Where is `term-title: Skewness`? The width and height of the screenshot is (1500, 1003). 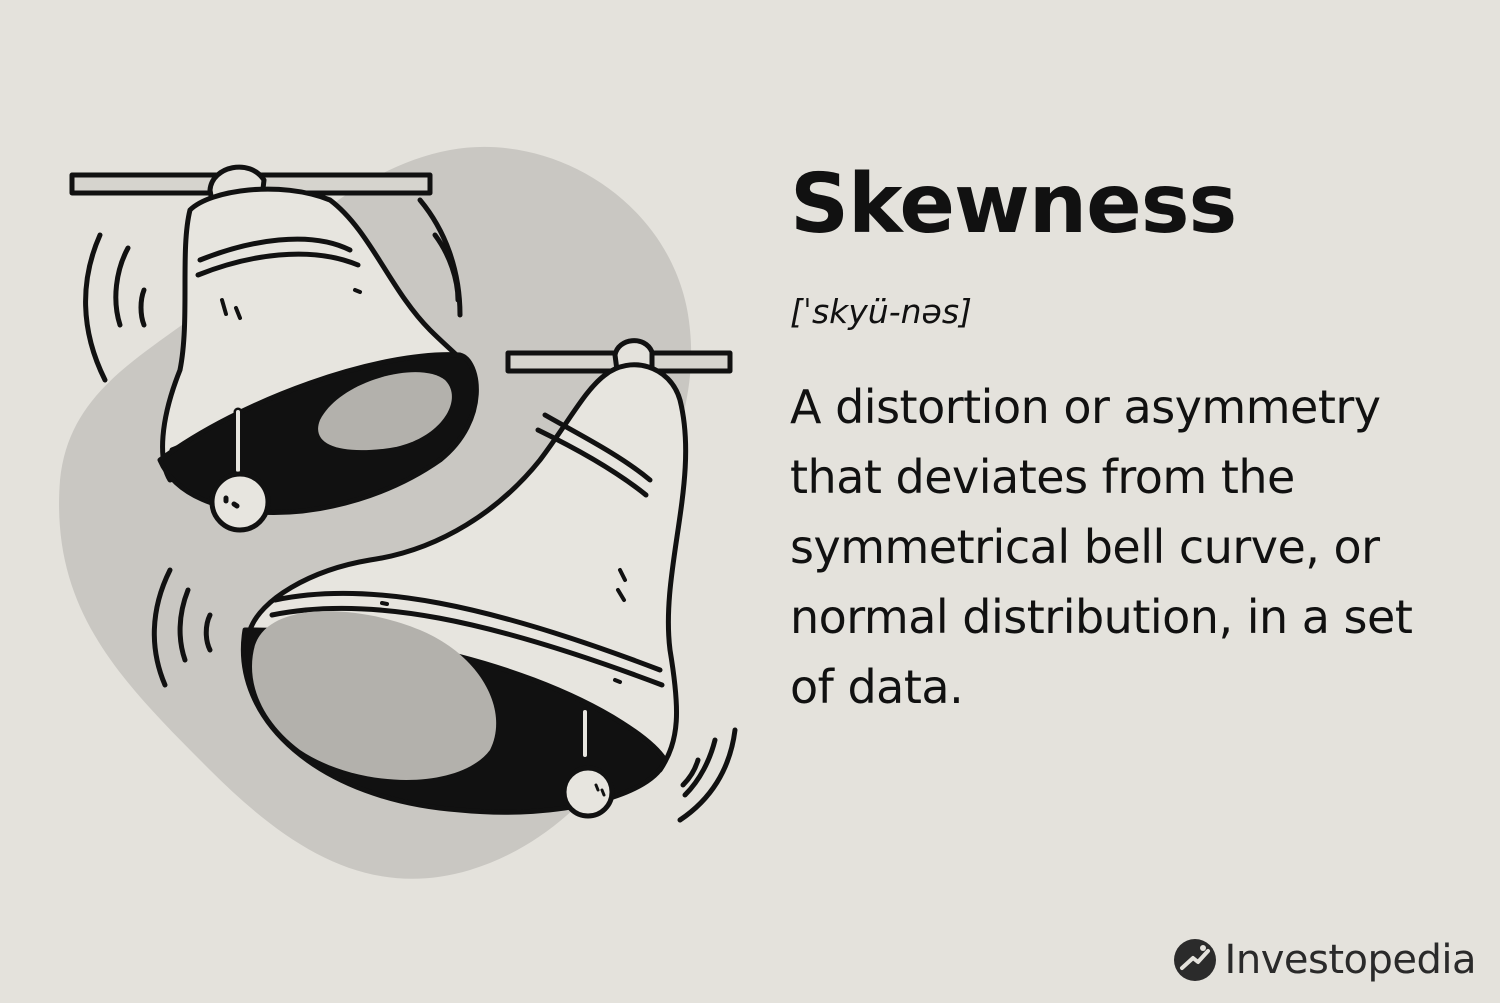 term-title: Skewness is located at coordinates (1013, 204).